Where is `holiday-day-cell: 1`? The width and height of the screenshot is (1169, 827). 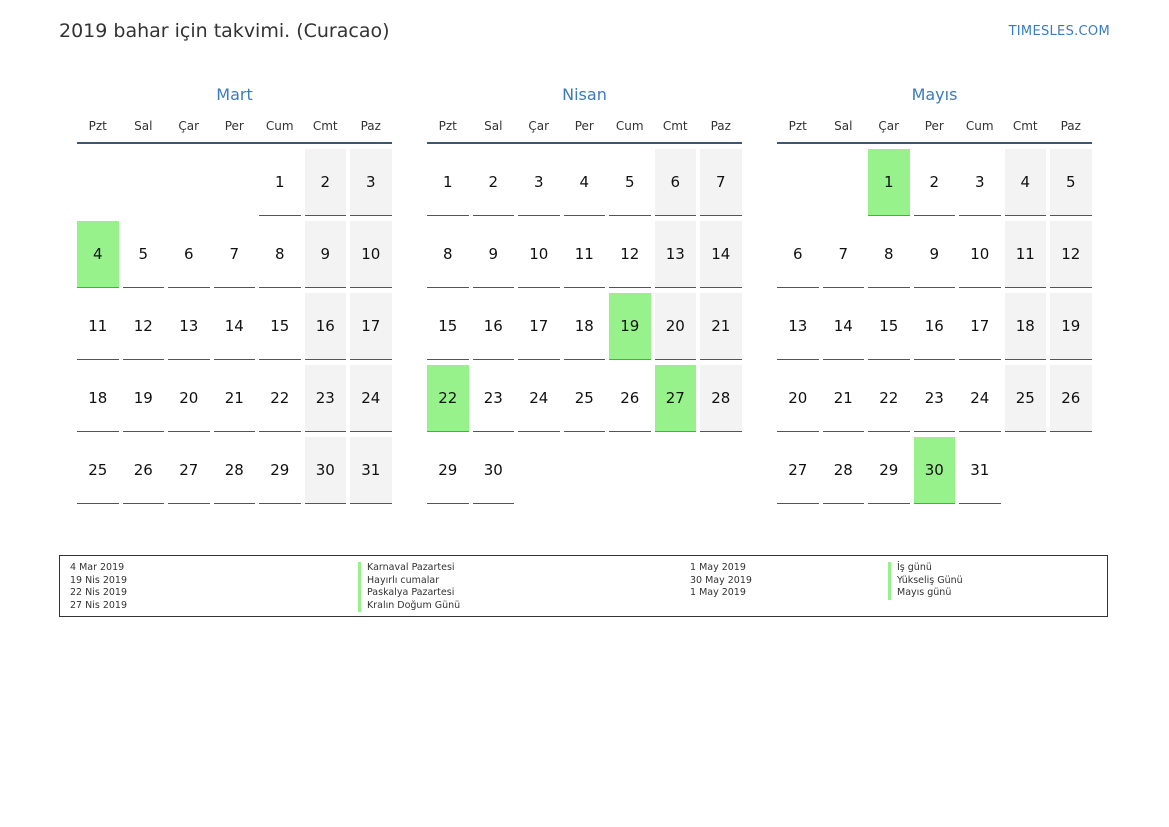
holiday-day-cell: 1 is located at coordinates (889, 182).